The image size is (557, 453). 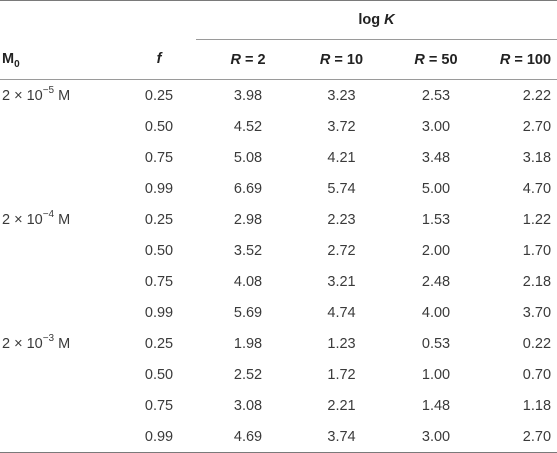 What do you see at coordinates (248, 312) in the screenshot?
I see `log-k-value-cell: 5.69` at bounding box center [248, 312].